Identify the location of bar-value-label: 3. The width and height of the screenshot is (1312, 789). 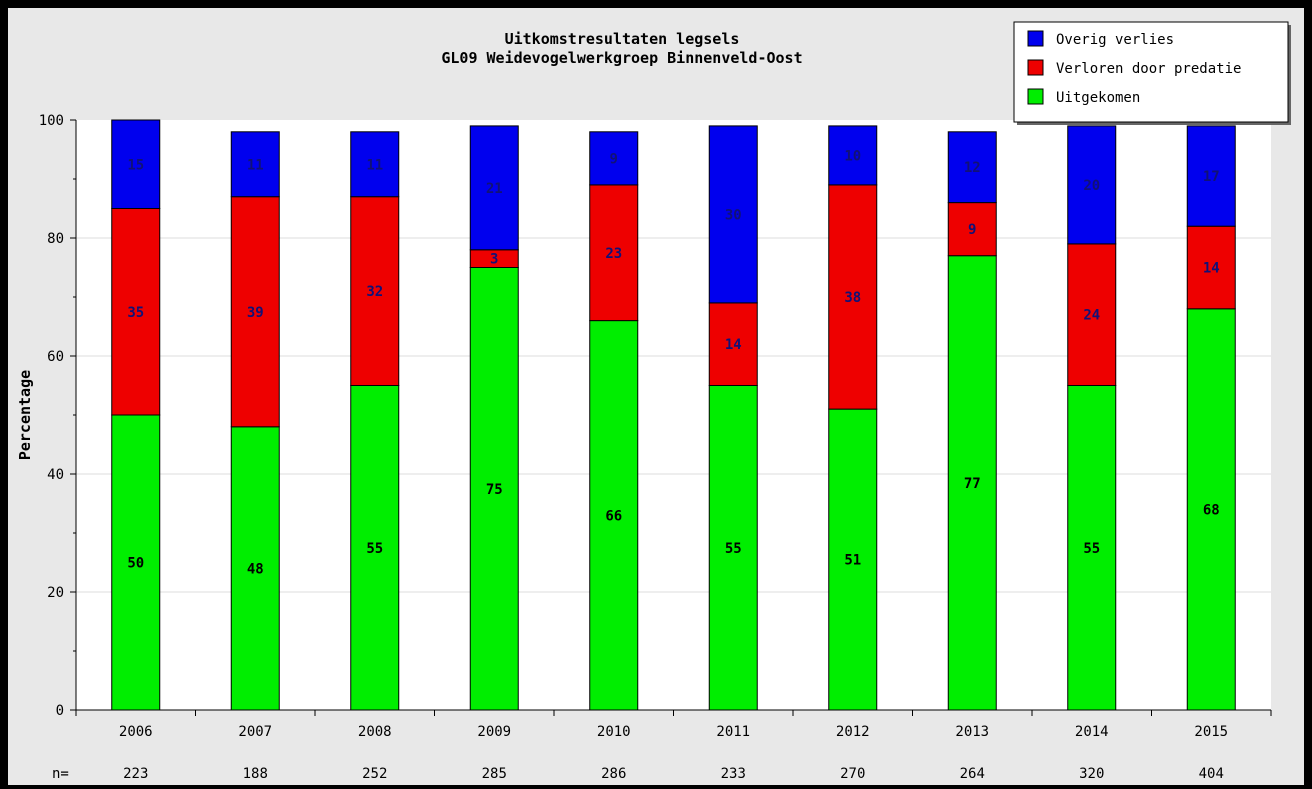
(494, 260).